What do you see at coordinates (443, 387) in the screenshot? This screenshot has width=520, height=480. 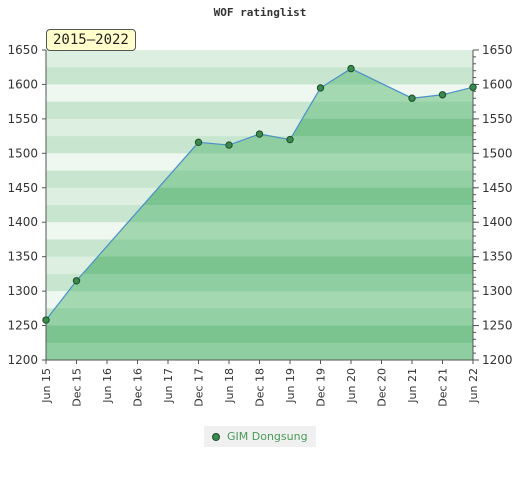 I see `x-tick-label: Dec 21` at bounding box center [443, 387].